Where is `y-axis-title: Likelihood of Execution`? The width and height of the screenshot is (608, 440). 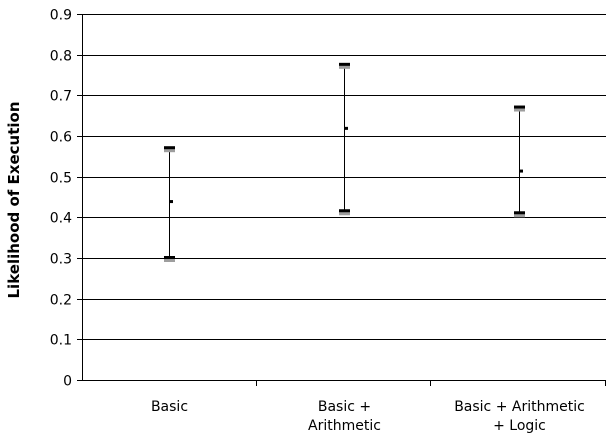
y-axis-title: Likelihood of Execution is located at coordinates (14, 200).